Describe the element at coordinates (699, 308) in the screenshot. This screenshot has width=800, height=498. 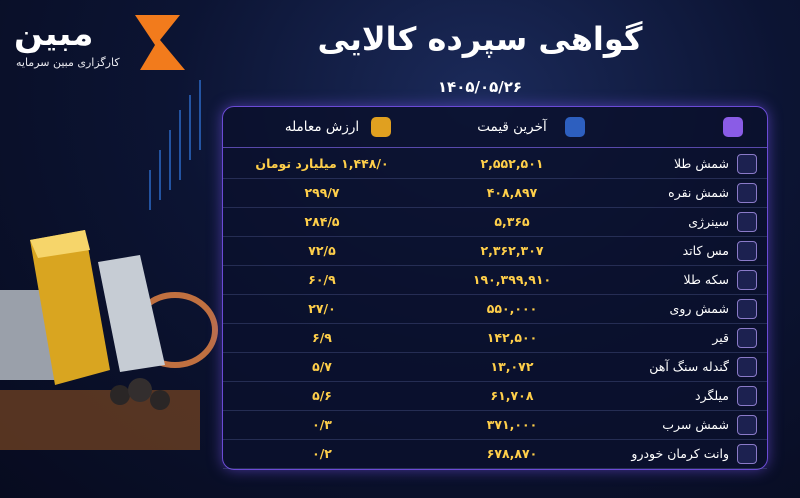
I see `row-name: شمش روی` at that location.